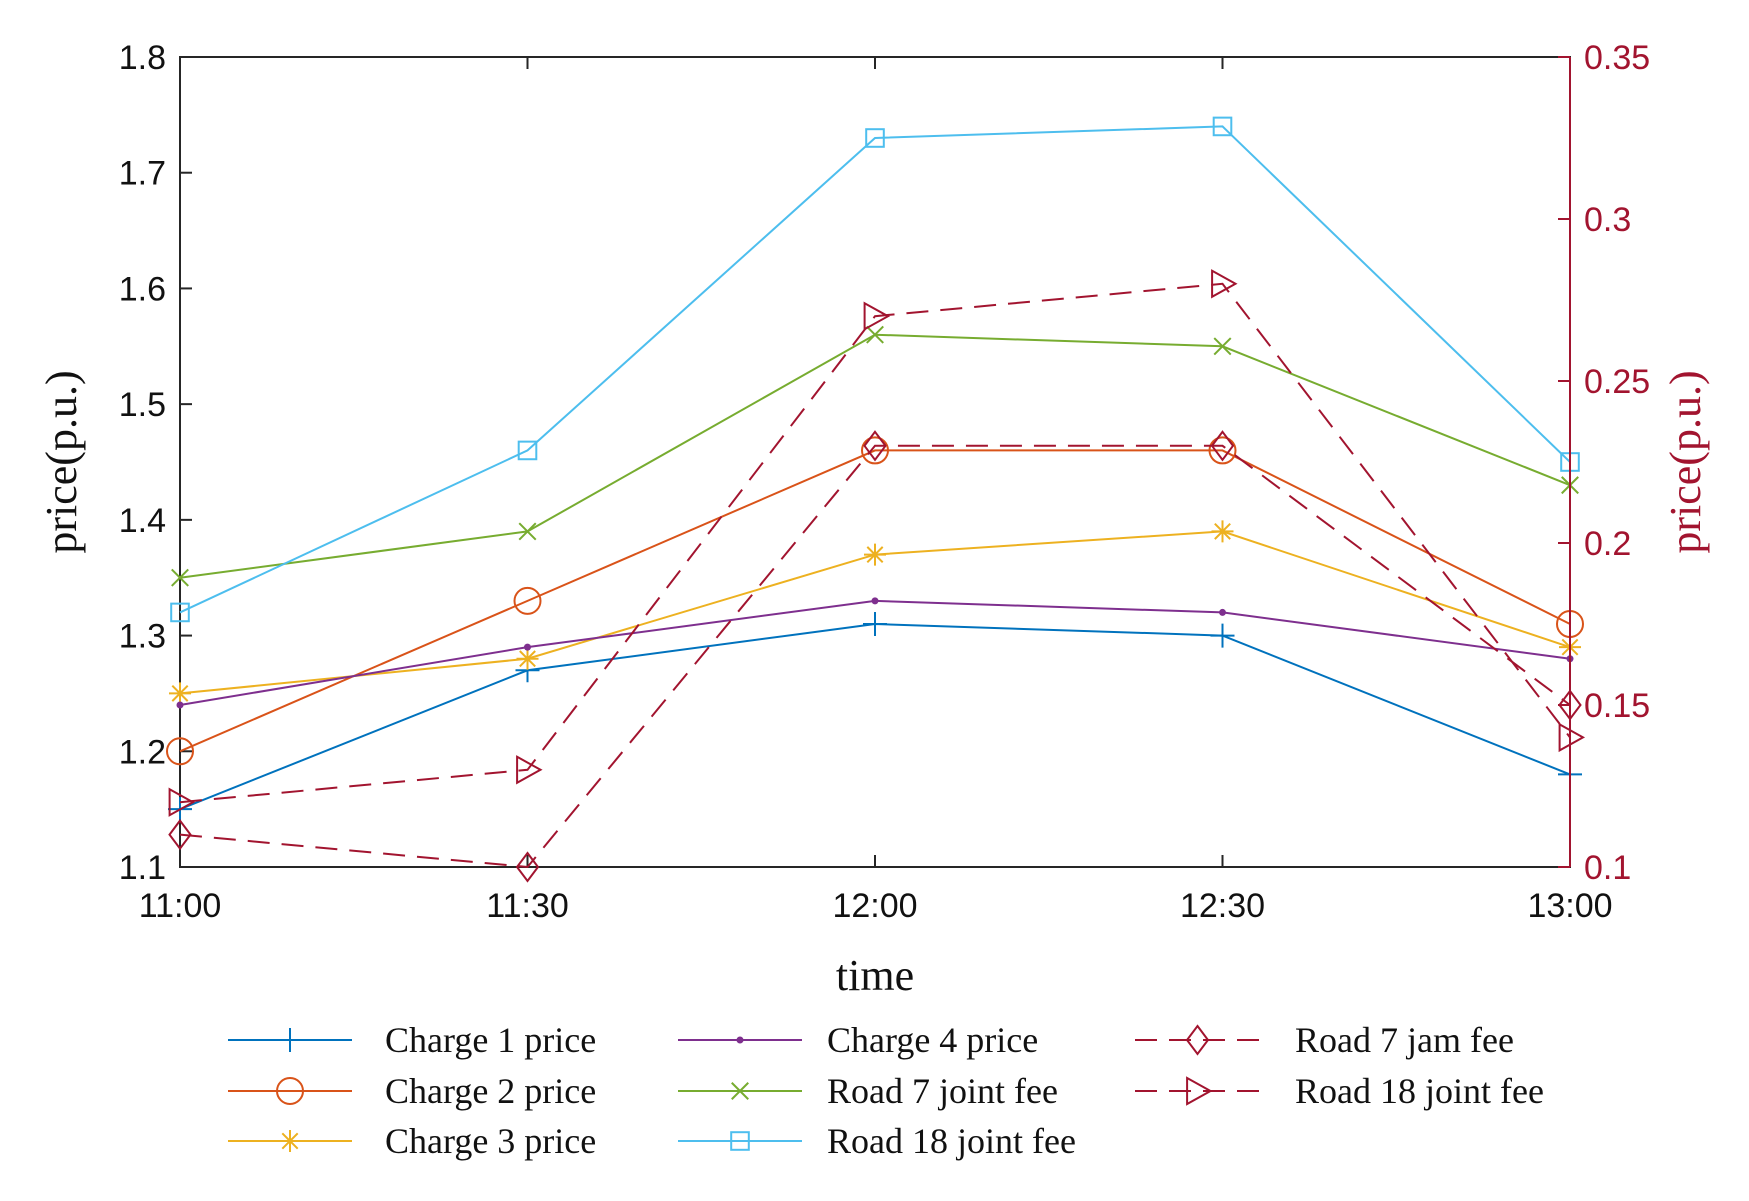 This screenshot has height=1201, width=1749. Describe the element at coordinates (142, 521) in the screenshot. I see `left-tick-label: 1.4` at that location.